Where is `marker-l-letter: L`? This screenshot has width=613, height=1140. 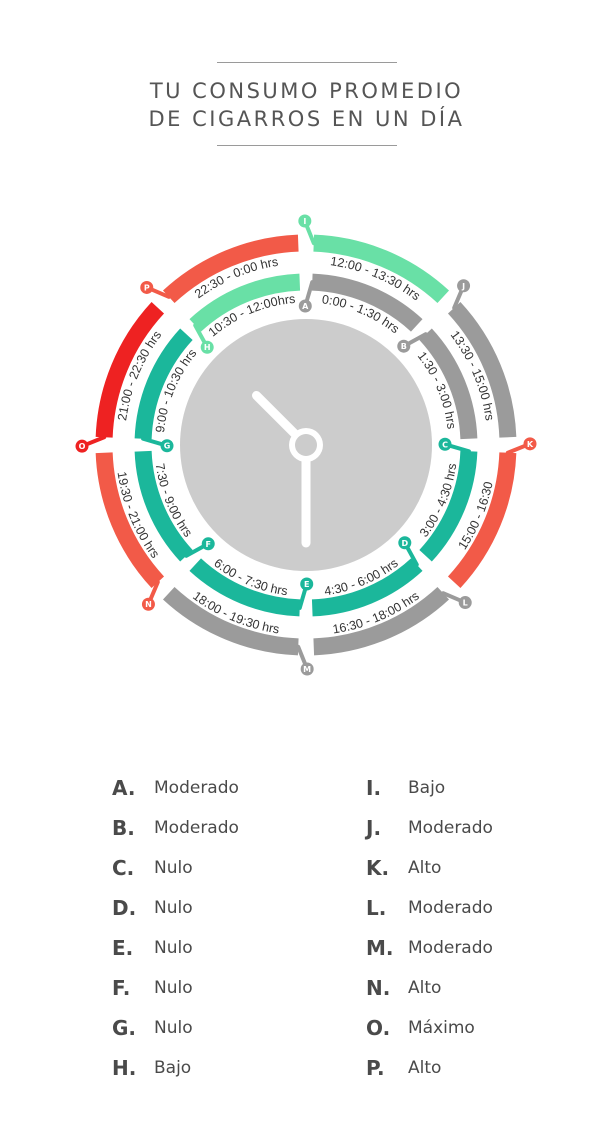 marker-l-letter: L is located at coordinates (465, 603).